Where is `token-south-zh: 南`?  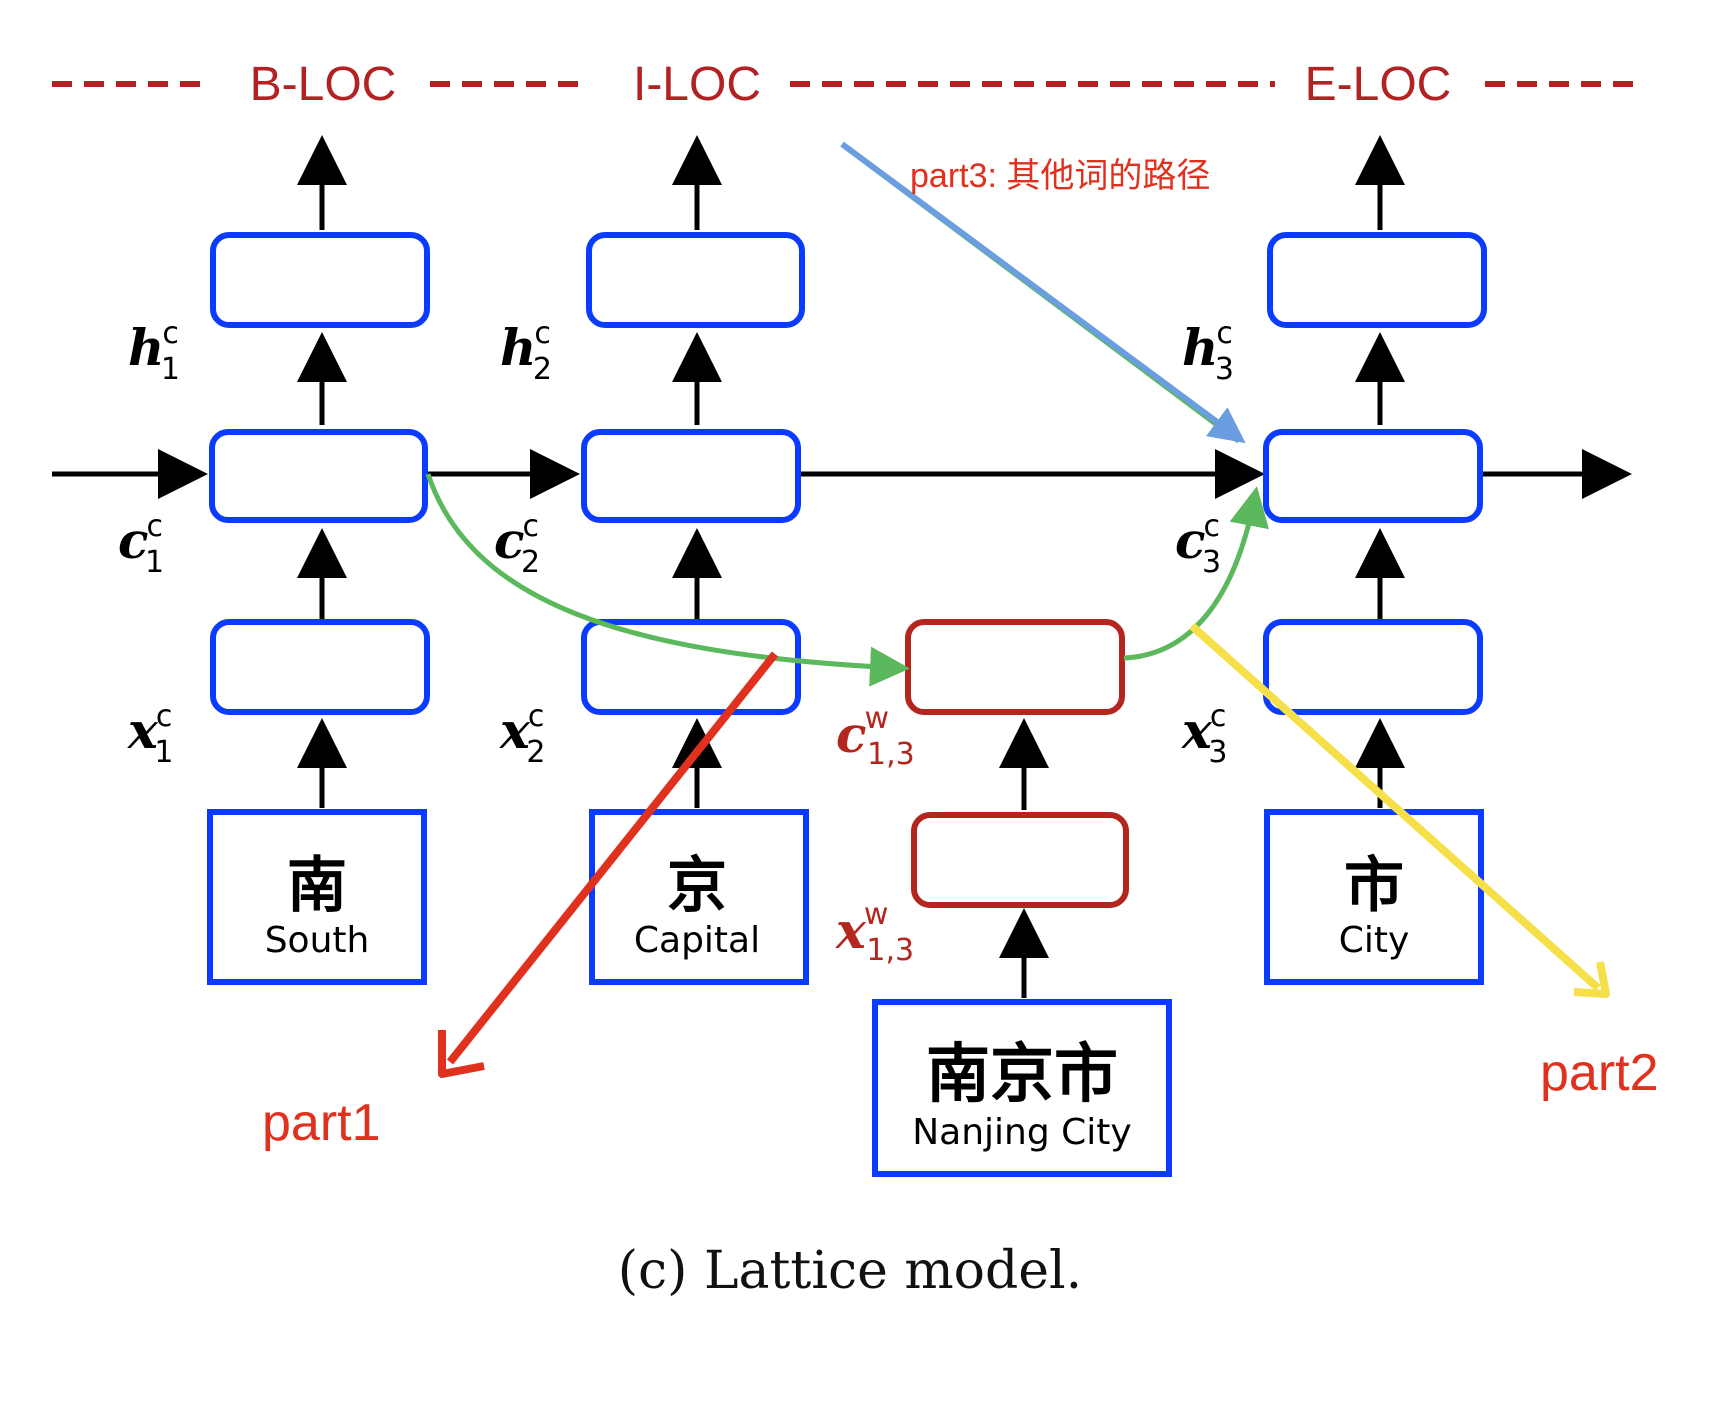 token-south-zh: 南 is located at coordinates (317, 886).